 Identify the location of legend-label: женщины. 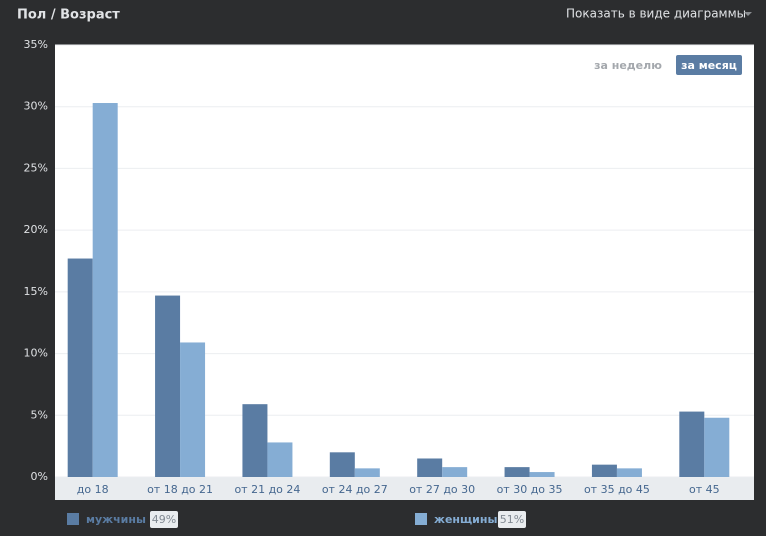
(465, 519).